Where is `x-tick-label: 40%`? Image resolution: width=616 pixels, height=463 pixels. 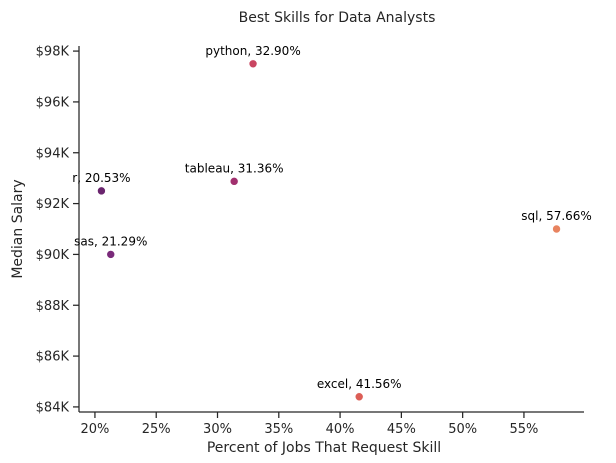 x-tick-label: 40% is located at coordinates (340, 429).